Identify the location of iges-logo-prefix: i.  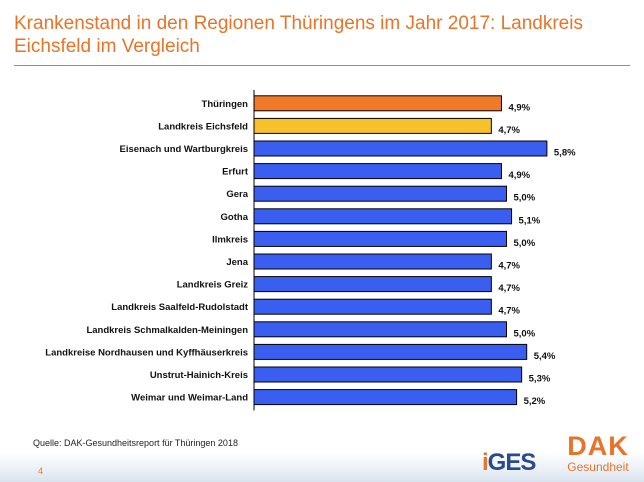
(485, 462).